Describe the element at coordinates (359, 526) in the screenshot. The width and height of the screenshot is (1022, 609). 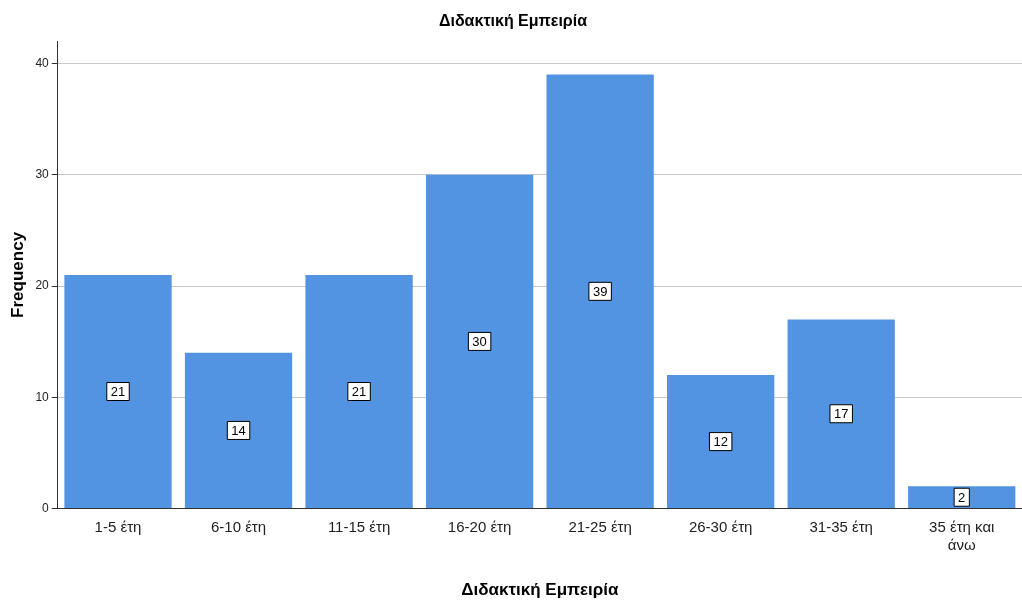
I see `x-tick-label: 11-15 έτη` at that location.